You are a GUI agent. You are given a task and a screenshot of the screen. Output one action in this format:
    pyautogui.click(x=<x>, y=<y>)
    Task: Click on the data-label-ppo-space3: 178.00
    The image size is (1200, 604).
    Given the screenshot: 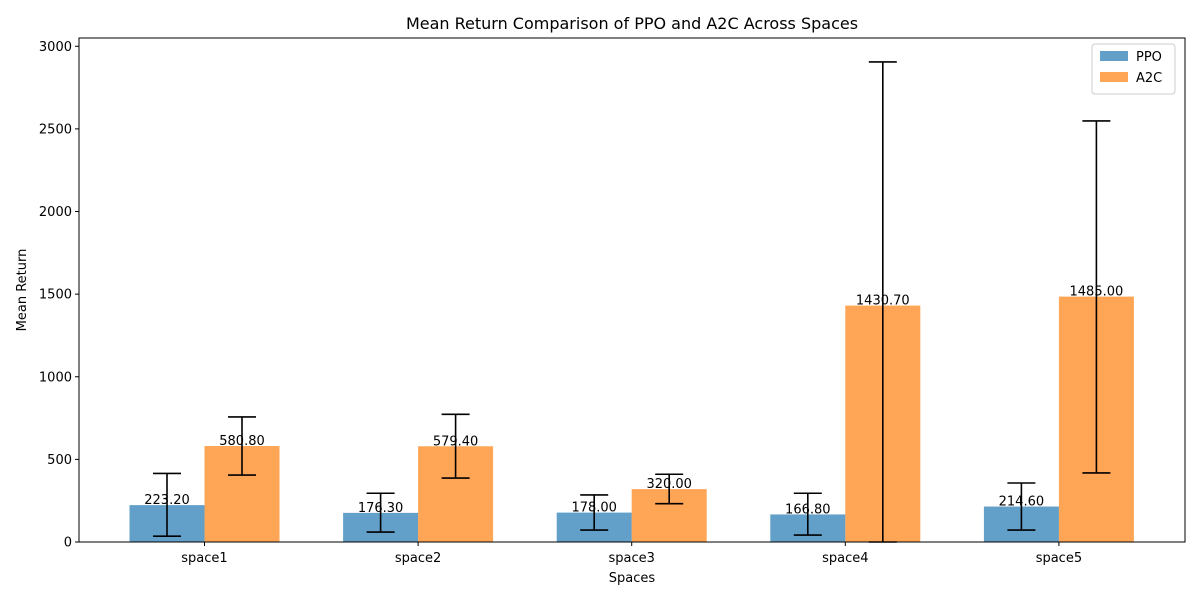 What is the action you would take?
    pyautogui.click(x=594, y=508)
    